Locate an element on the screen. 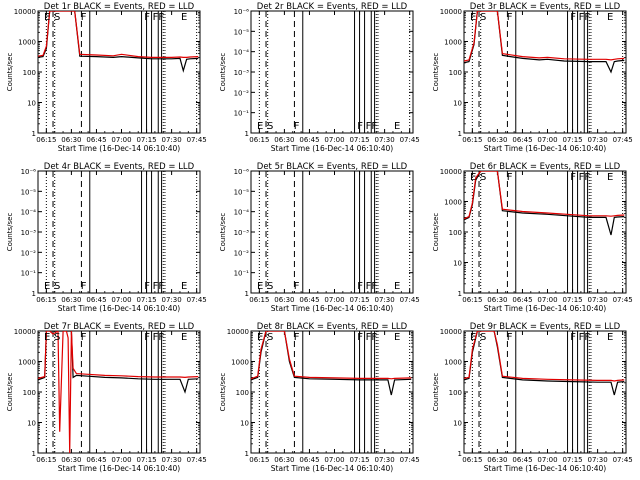 This screenshot has height=480, width=640. panel-title: Det 4r BLACK = Events, RED = LLD is located at coordinates (119, 167).